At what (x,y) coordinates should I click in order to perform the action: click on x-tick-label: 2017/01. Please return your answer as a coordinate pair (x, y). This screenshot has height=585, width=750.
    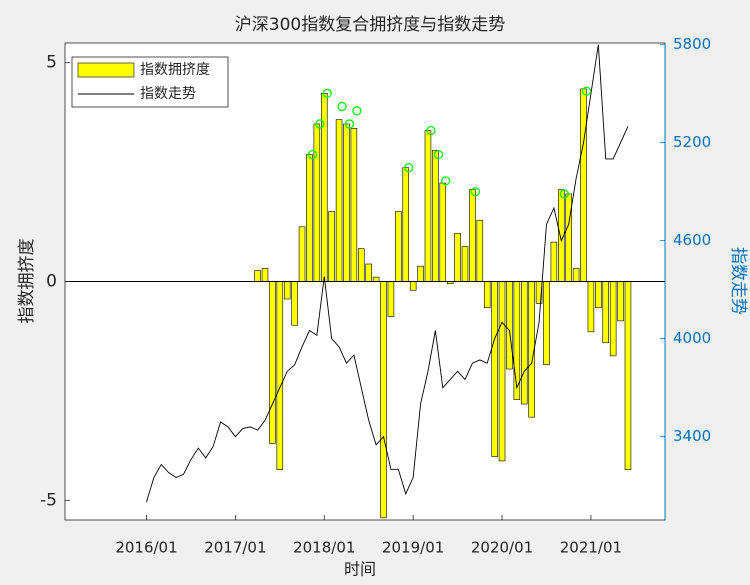
    Looking at the image, I should click on (235, 548).